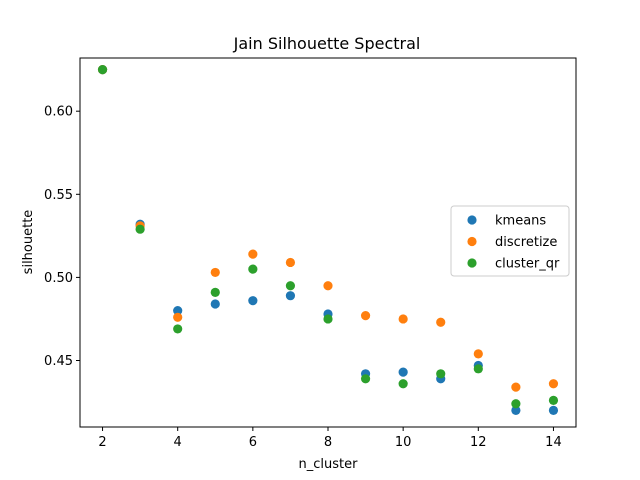  Describe the element at coordinates (329, 464) in the screenshot. I see `x-axis-label: n_cluster` at that location.